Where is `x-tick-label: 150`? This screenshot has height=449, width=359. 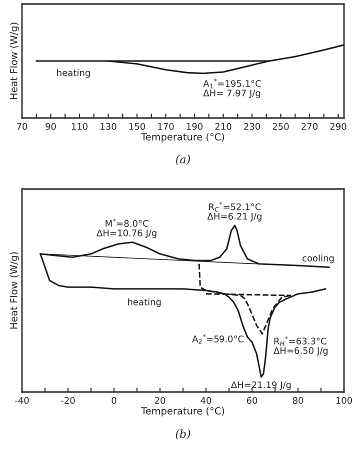 x-tick-label: 150 is located at coordinates (137, 126).